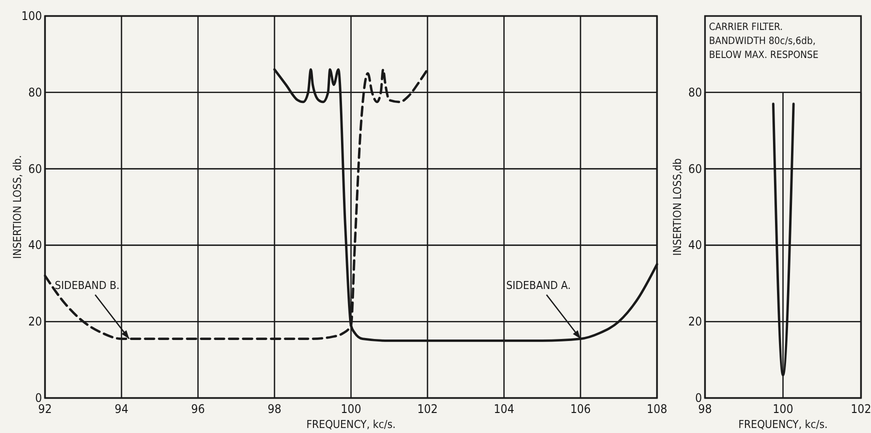 The height and width of the screenshot is (433, 871). What do you see at coordinates (764, 41) in the screenshot?
I see `text: CARRIER FILTER. BANDWIDTH 80c/s,6db, BELOW MAX. RESPONSE` at bounding box center [764, 41].